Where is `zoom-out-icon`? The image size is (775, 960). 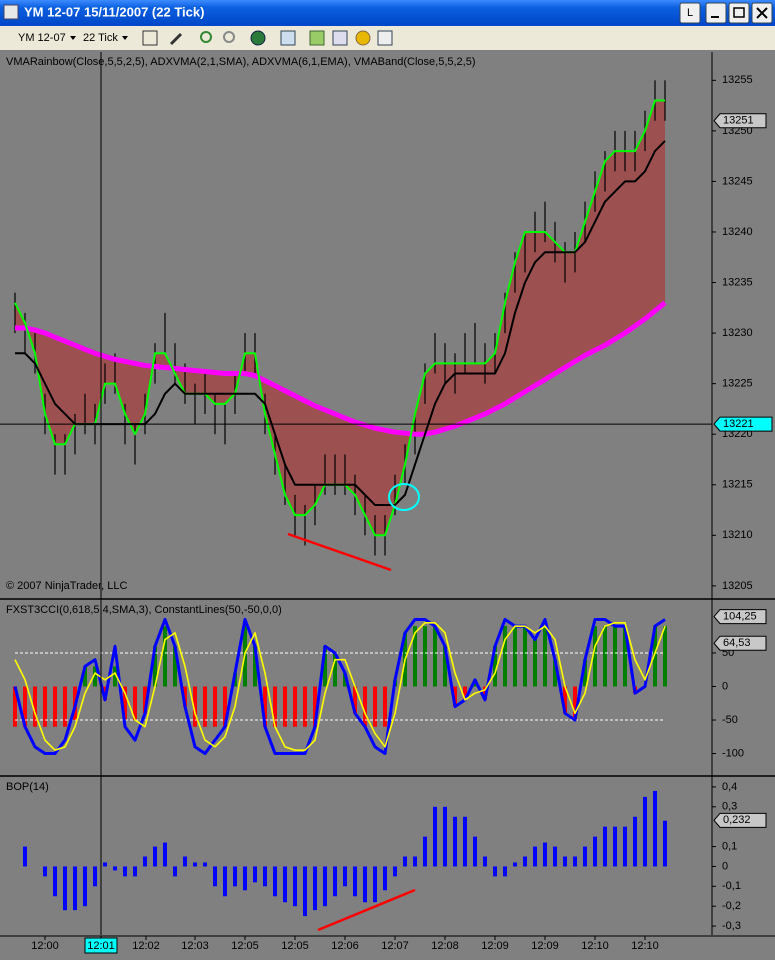 zoom-out-icon is located at coordinates (229, 37).